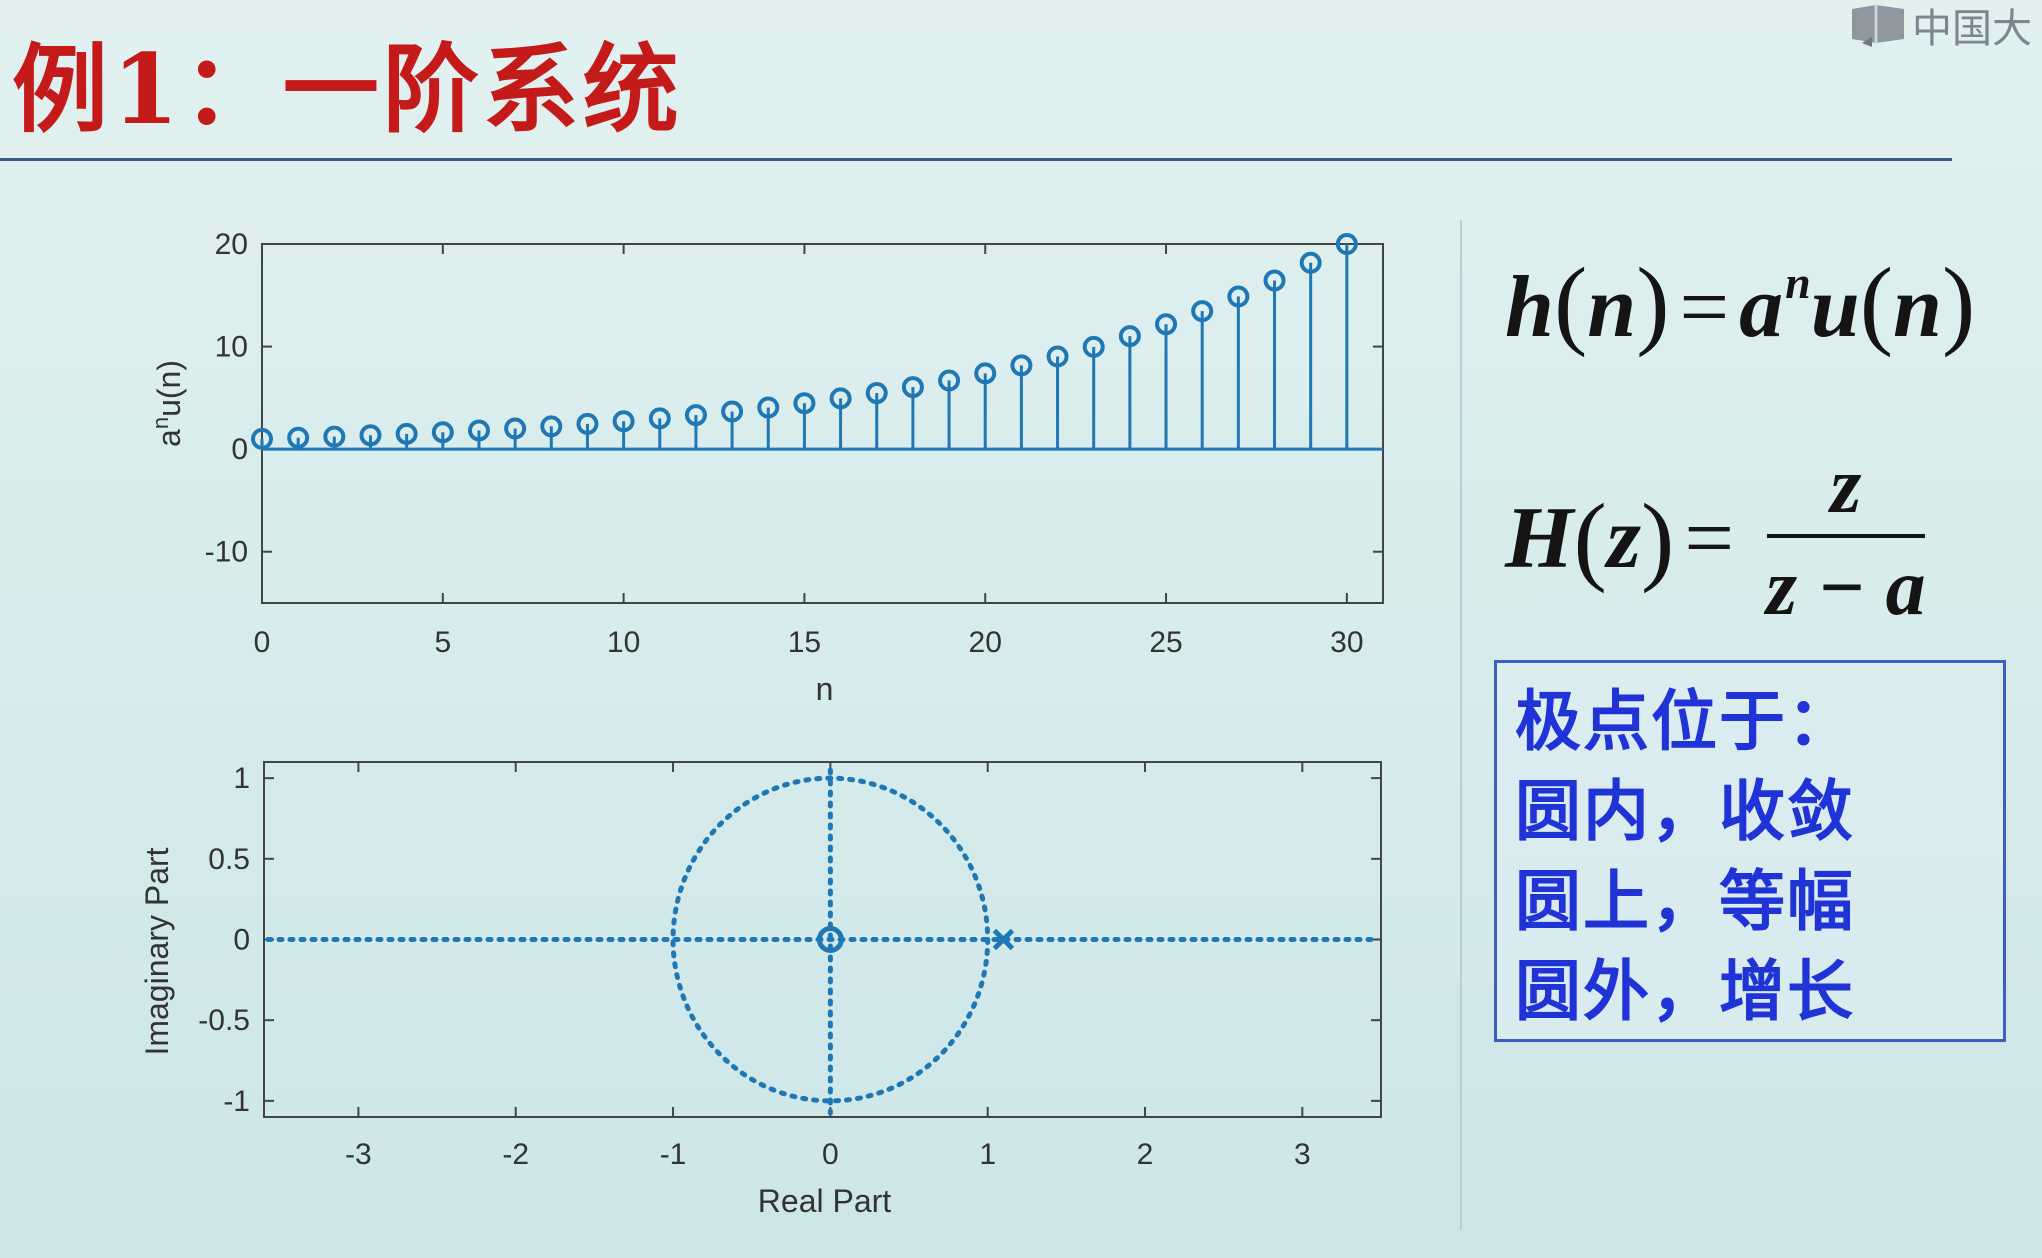  I want to click on stem-xtick-label: 5, so click(442, 642).